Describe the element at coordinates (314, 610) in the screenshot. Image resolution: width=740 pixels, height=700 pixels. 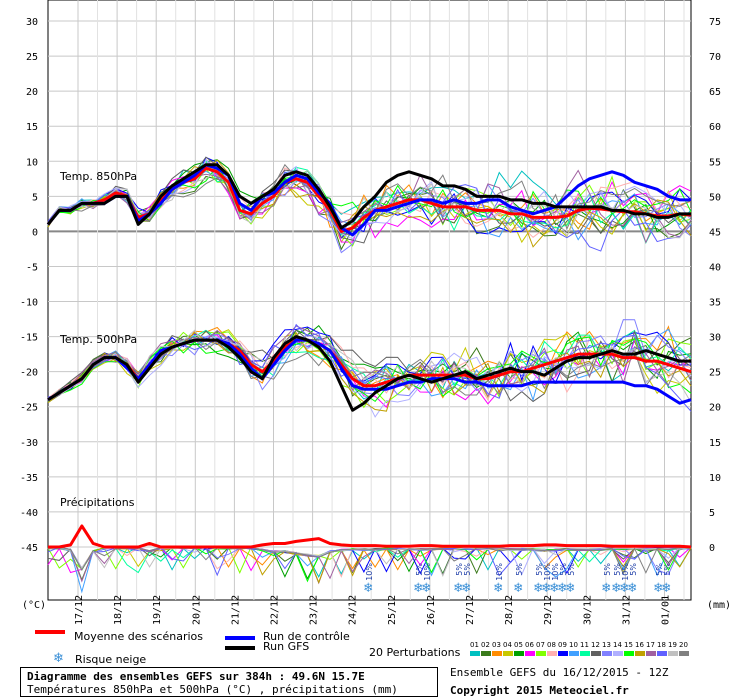
I see `date-tick-label: 23/12` at that location.